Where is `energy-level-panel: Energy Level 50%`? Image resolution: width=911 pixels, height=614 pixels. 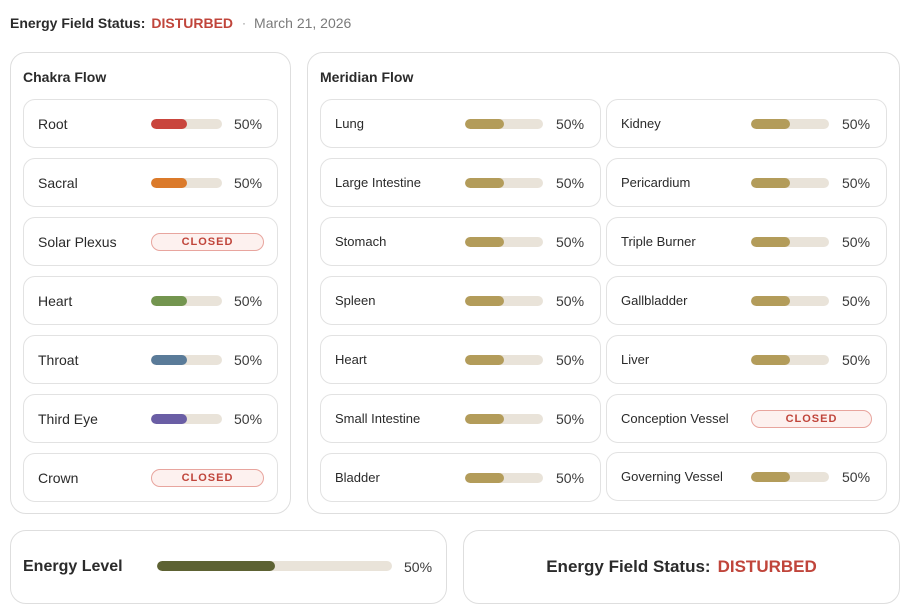
energy-level-panel: Energy Level 50% is located at coordinates (228, 567).